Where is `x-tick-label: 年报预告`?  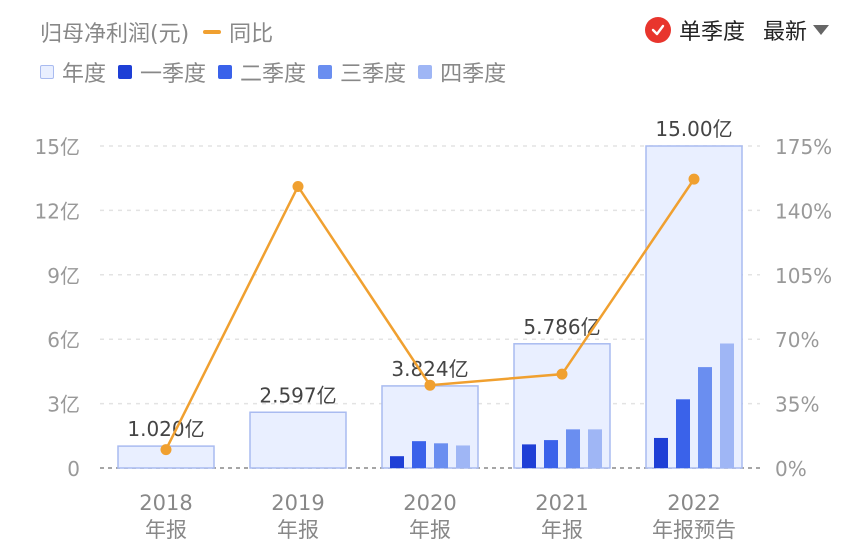
x-tick-label: 年报预告 is located at coordinates (694, 530).